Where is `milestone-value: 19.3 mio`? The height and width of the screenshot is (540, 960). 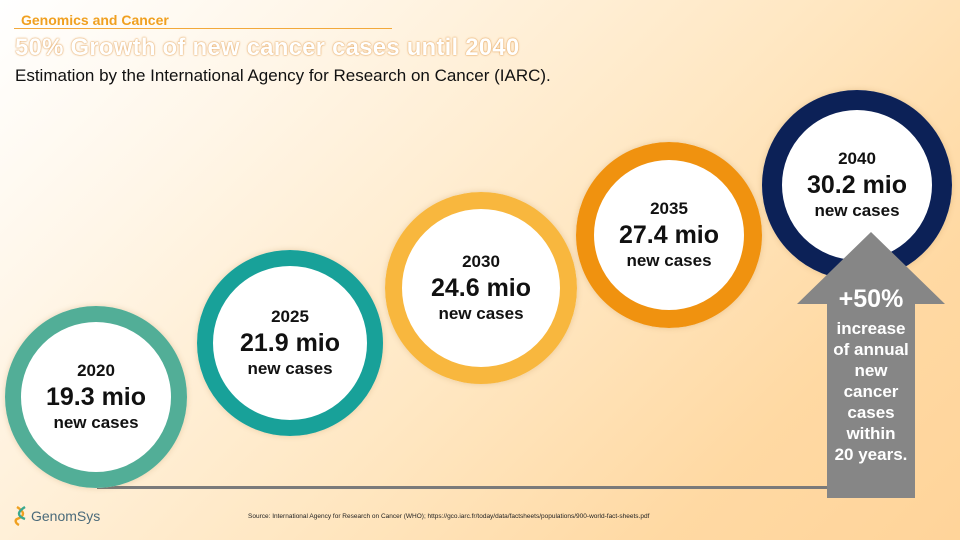 milestone-value: 19.3 mio is located at coordinates (96, 397).